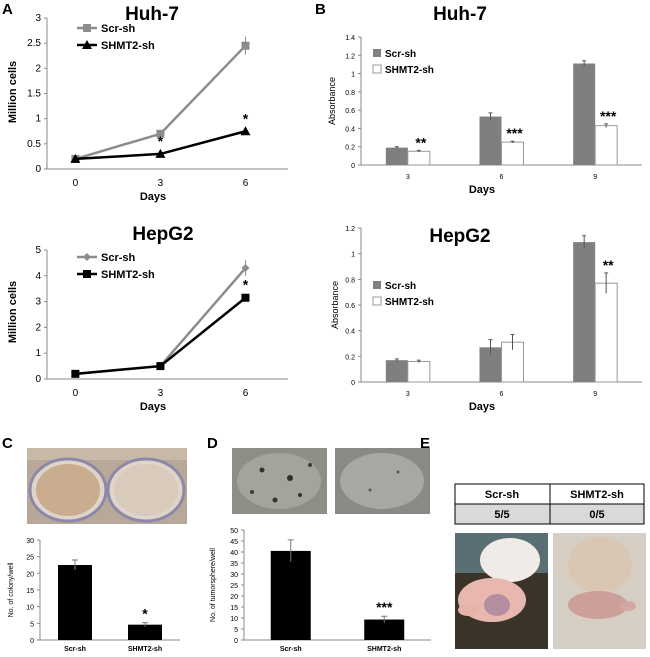 The height and width of the screenshot is (657, 650). Describe the element at coordinates (7, 9) in the screenshot. I see `panel-label-a: A` at that location.